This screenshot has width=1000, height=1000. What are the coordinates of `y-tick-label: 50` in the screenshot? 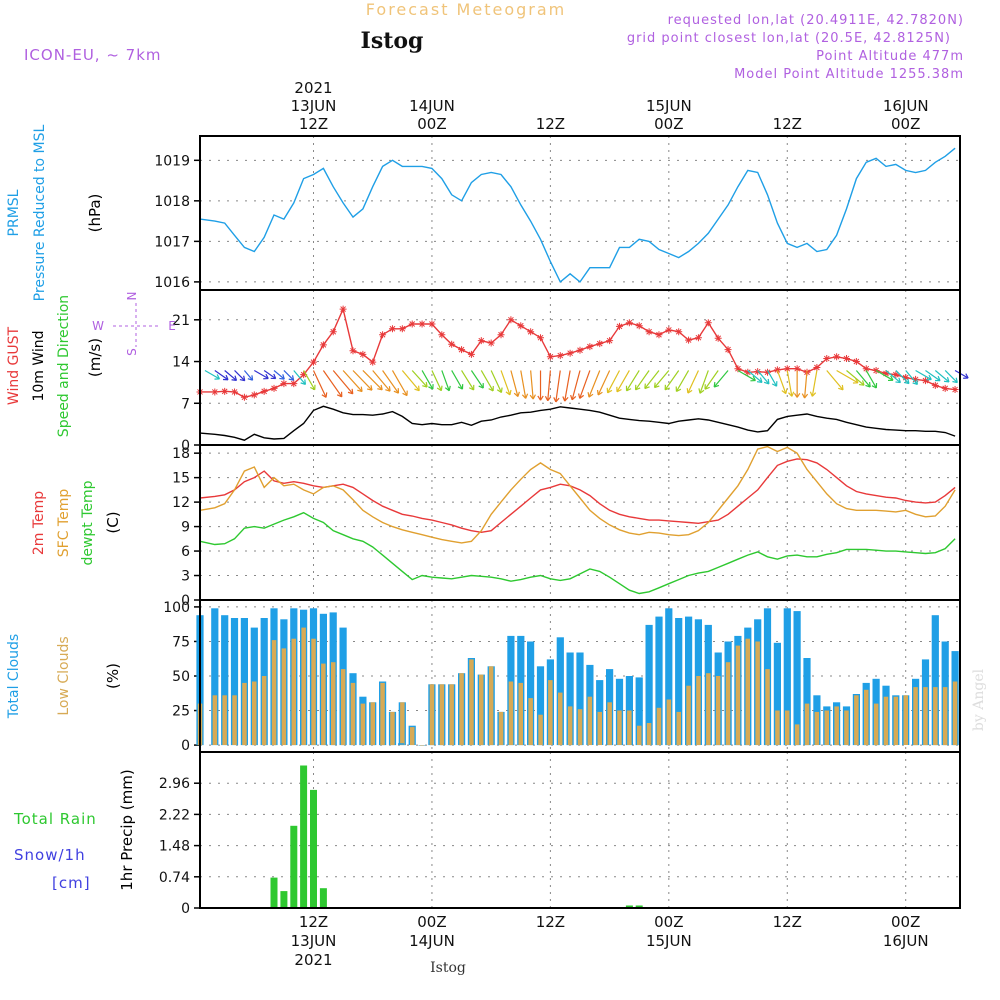 It's located at (181, 677).